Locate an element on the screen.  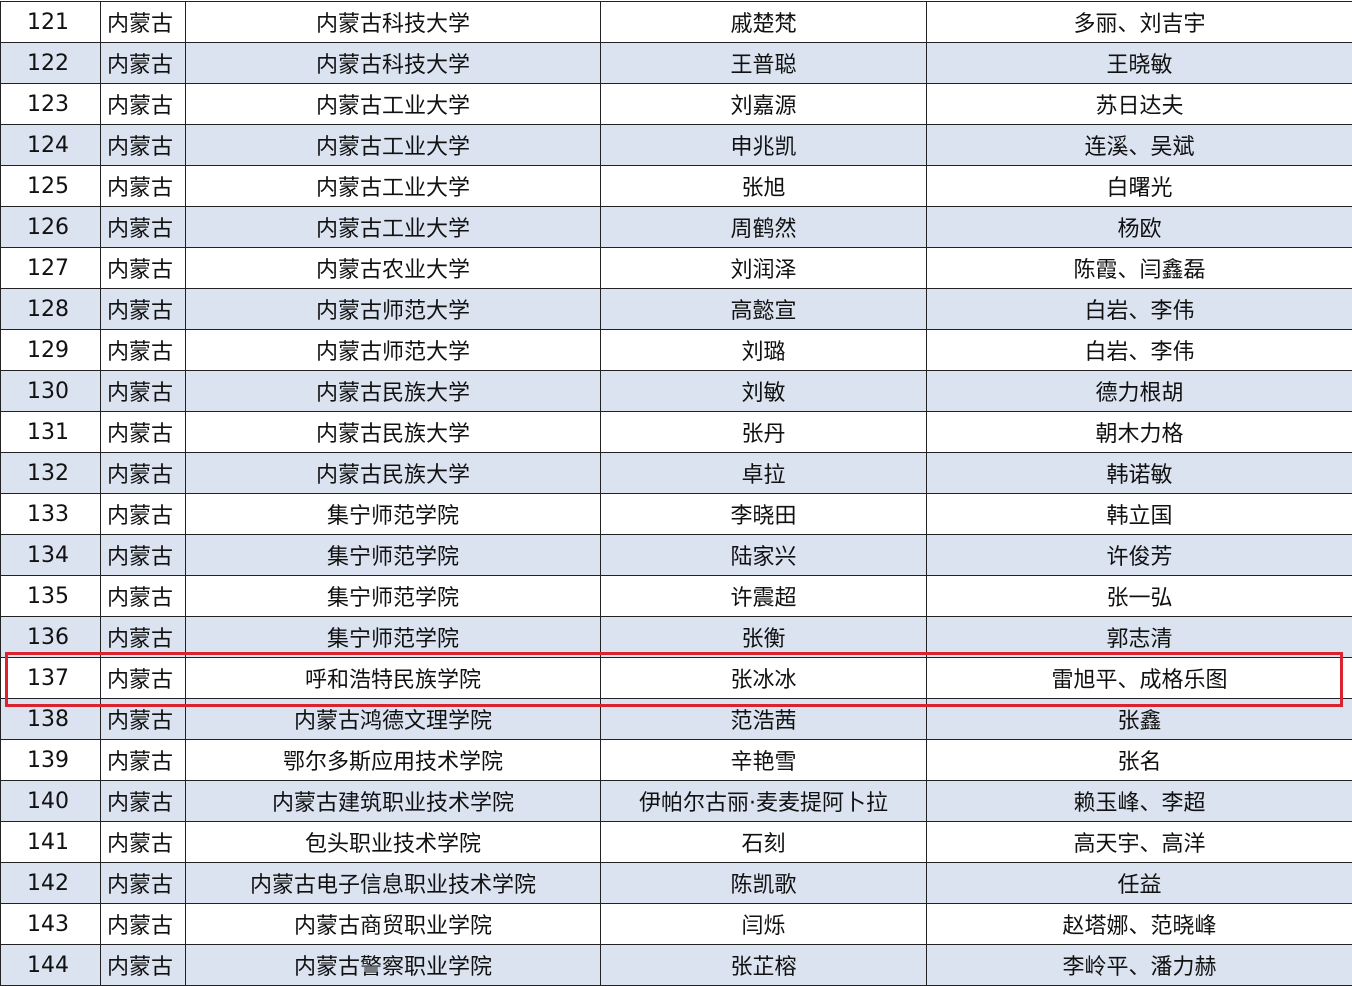
advisor-cell: 韩诺敏 is located at coordinates (1139, 473).